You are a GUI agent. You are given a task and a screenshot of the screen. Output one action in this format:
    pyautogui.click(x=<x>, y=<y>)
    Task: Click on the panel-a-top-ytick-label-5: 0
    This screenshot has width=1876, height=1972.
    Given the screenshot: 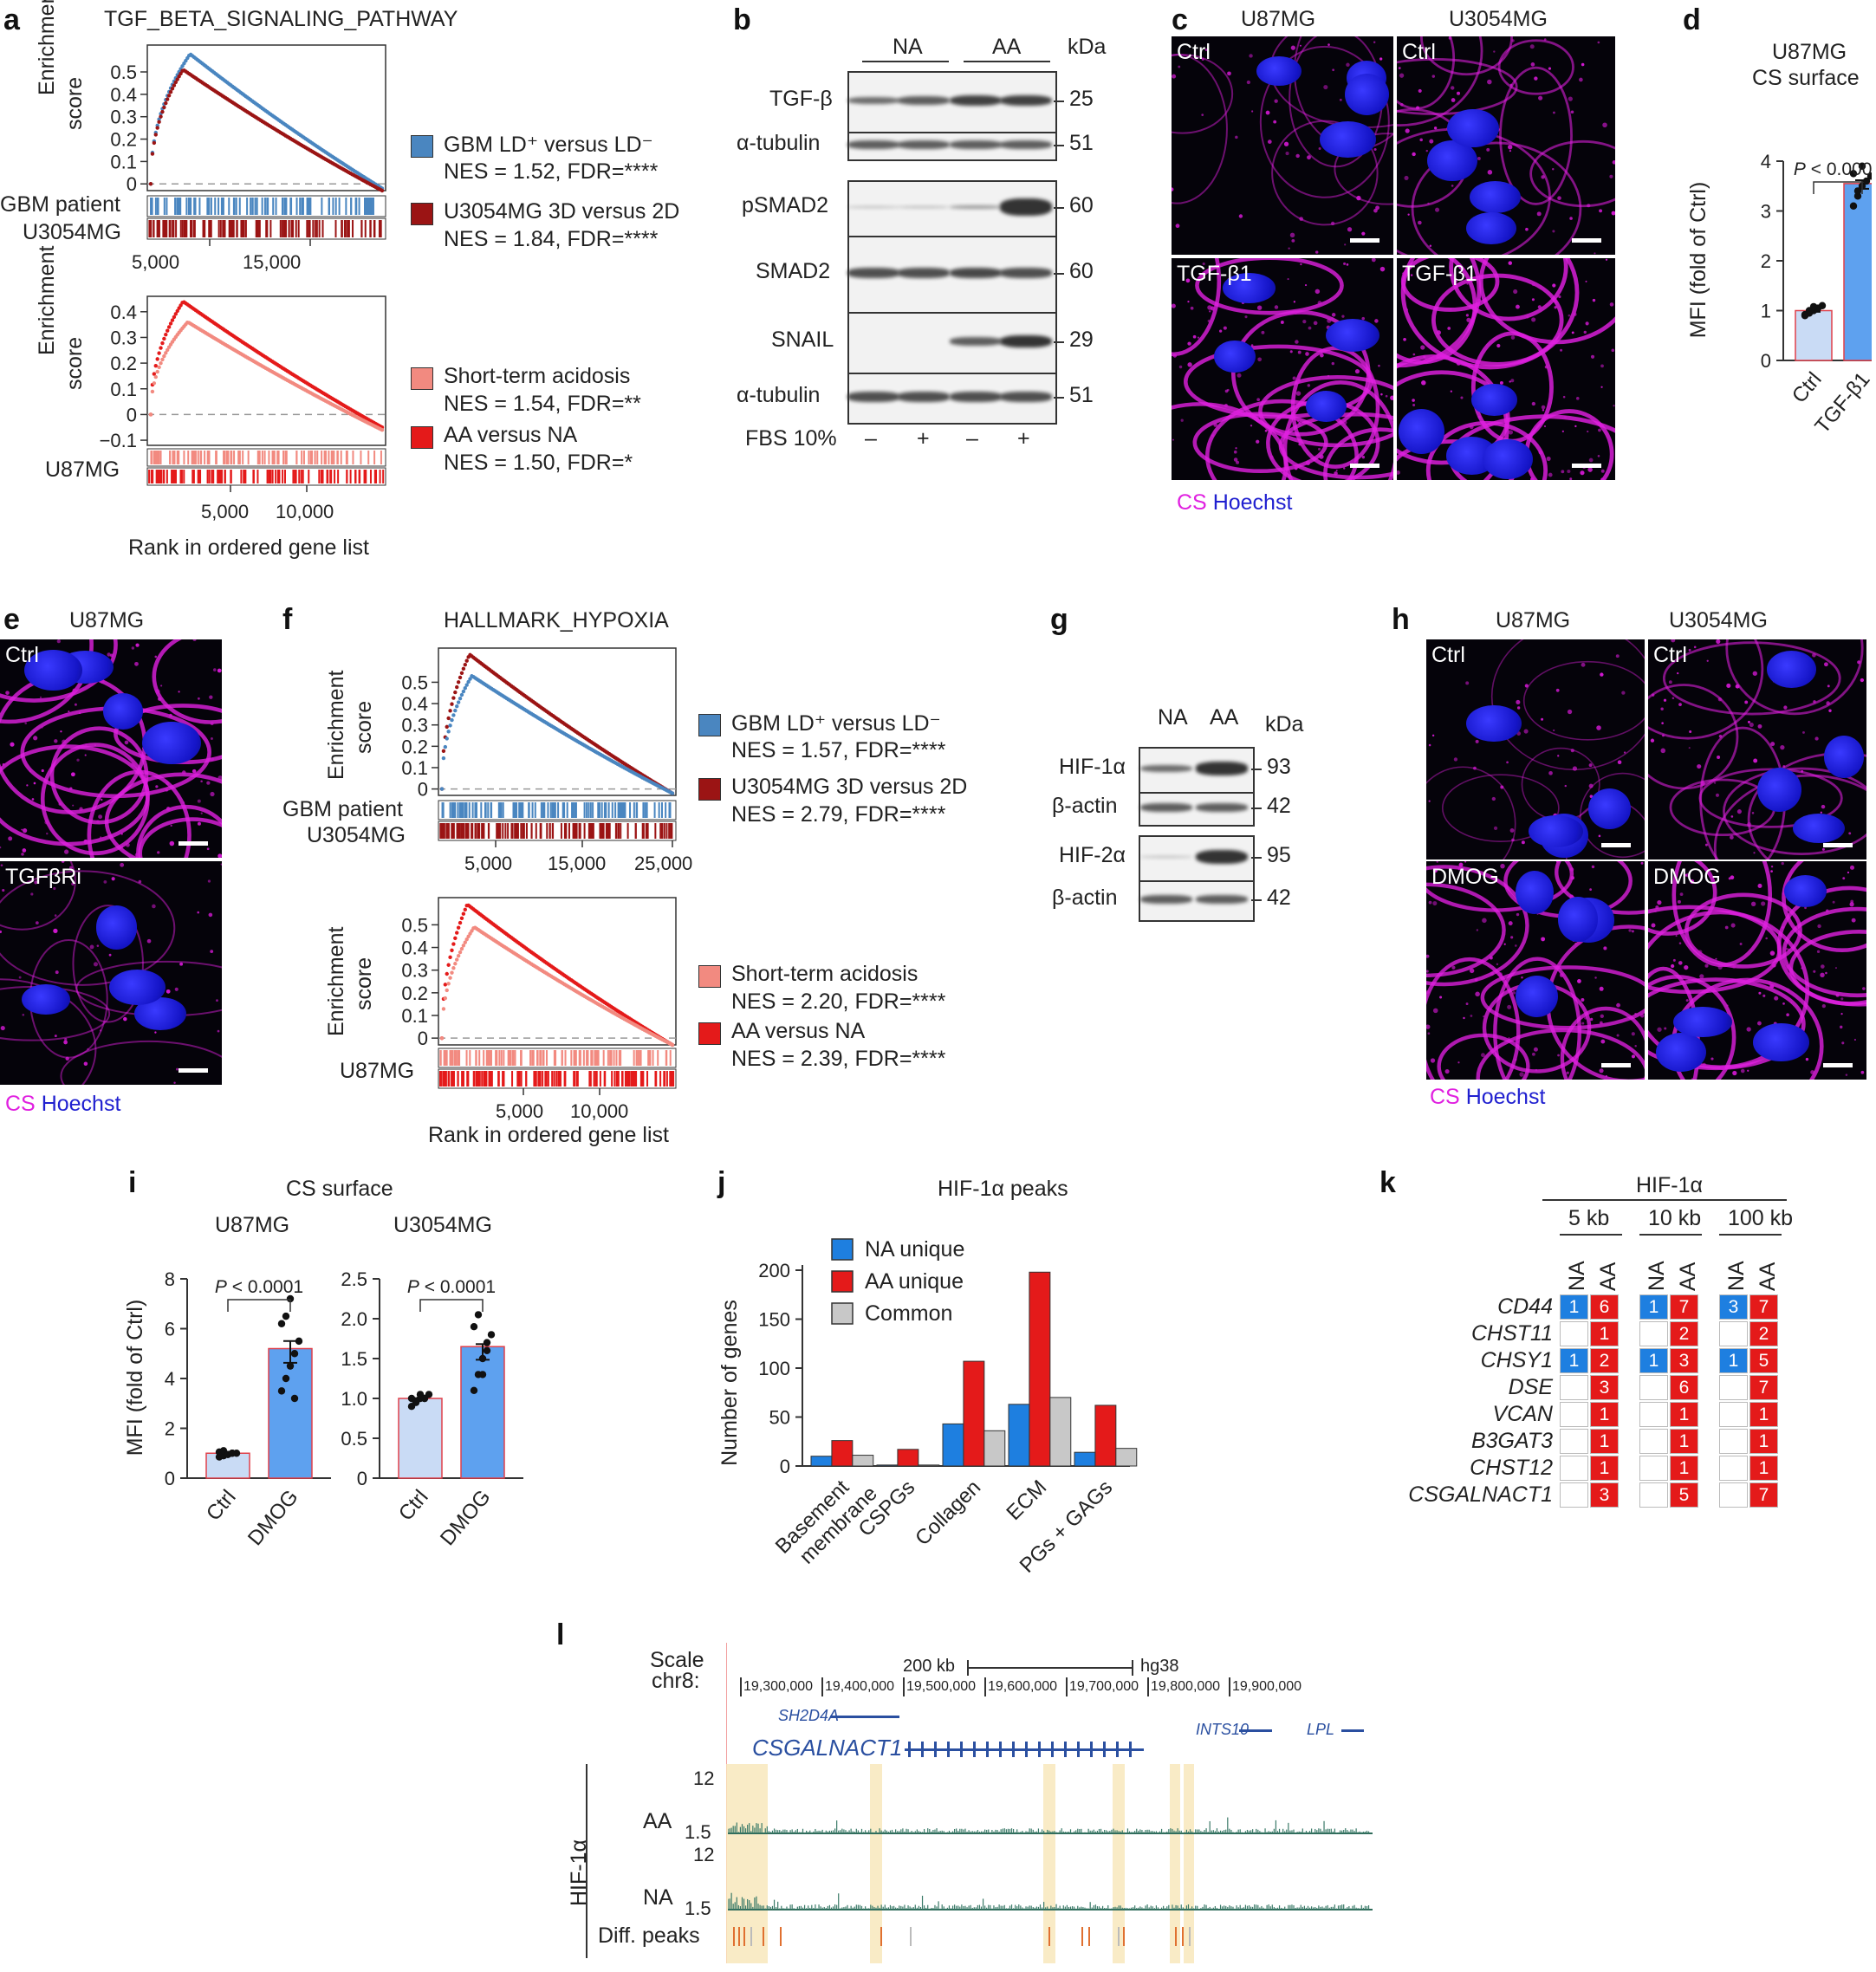 What is the action you would take?
    pyautogui.click(x=132, y=184)
    